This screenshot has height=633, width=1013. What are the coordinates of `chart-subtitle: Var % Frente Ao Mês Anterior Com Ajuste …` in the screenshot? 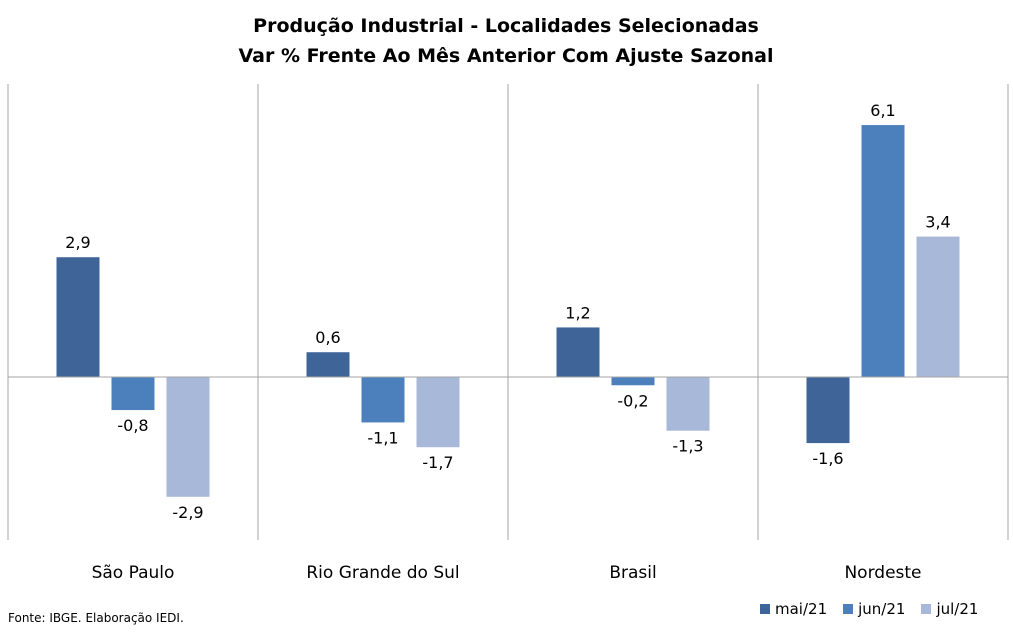 It's located at (506, 56).